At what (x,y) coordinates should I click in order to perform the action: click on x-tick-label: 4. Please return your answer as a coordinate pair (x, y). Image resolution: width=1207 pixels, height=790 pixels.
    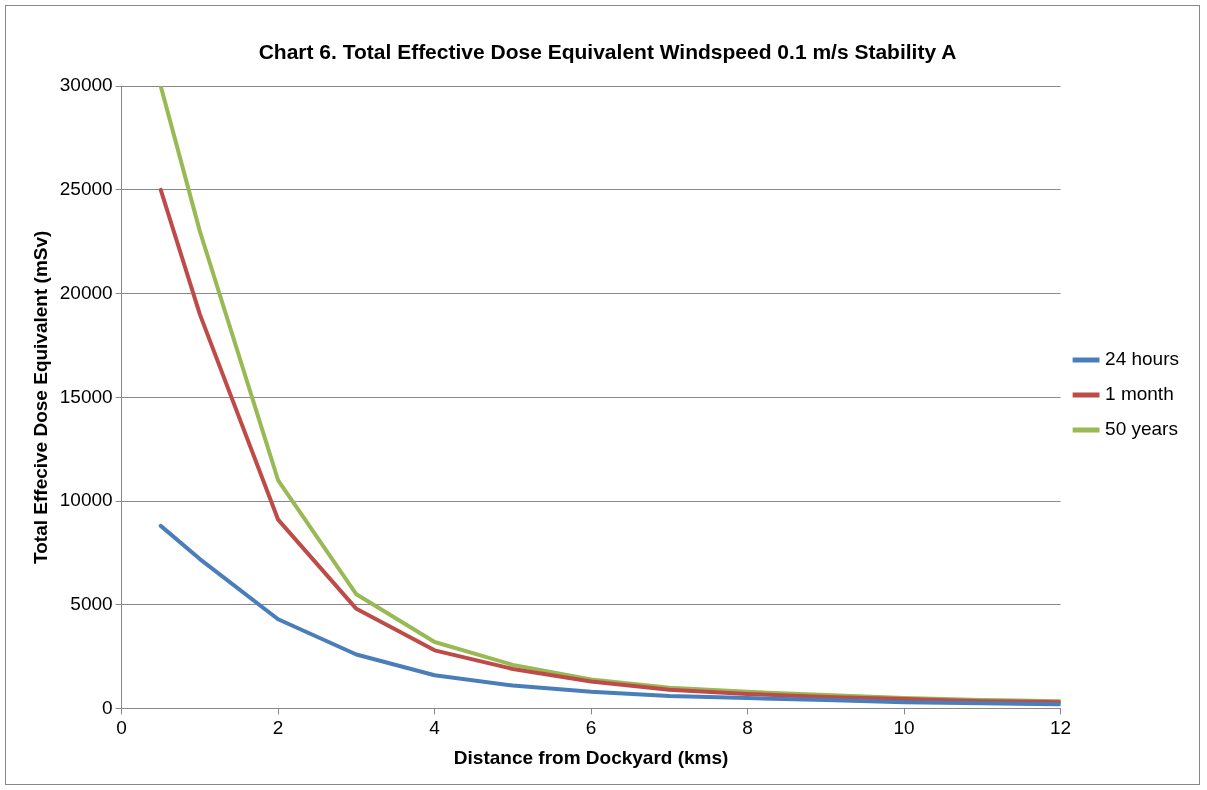
    Looking at the image, I should click on (435, 728).